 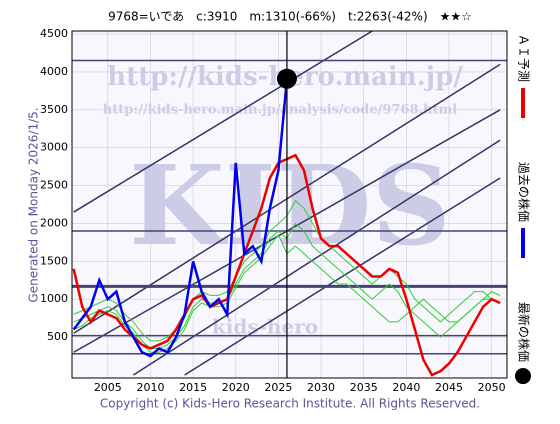 What do you see at coordinates (54, 298) in the screenshot?
I see `y-tick-label: 1000` at bounding box center [54, 298].